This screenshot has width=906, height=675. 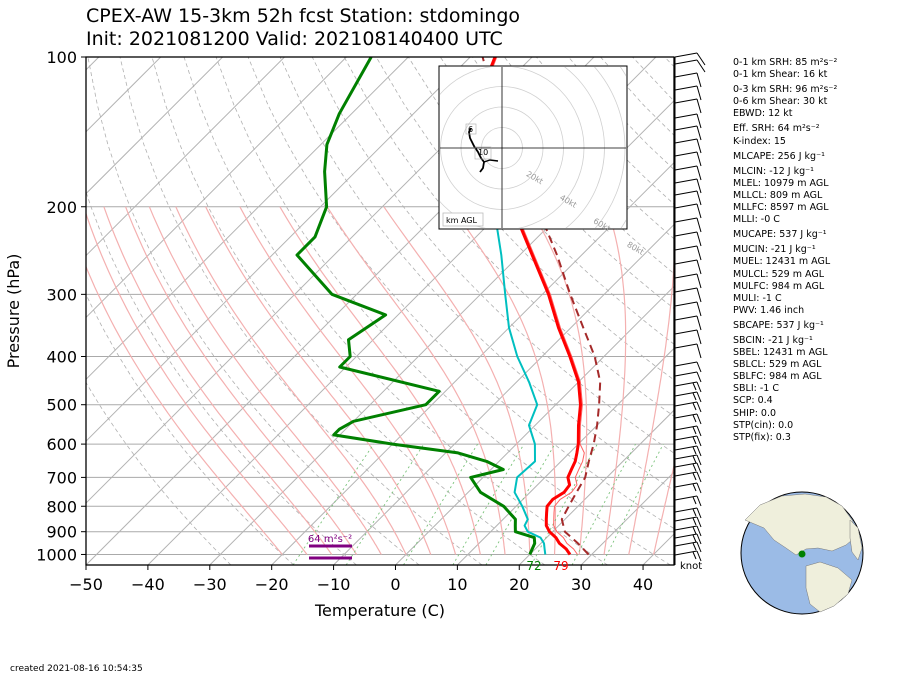 What do you see at coordinates (785, 90) in the screenshot?
I see `param-line: 0-3 km SRH: 96 m²s⁻²` at bounding box center [785, 90].